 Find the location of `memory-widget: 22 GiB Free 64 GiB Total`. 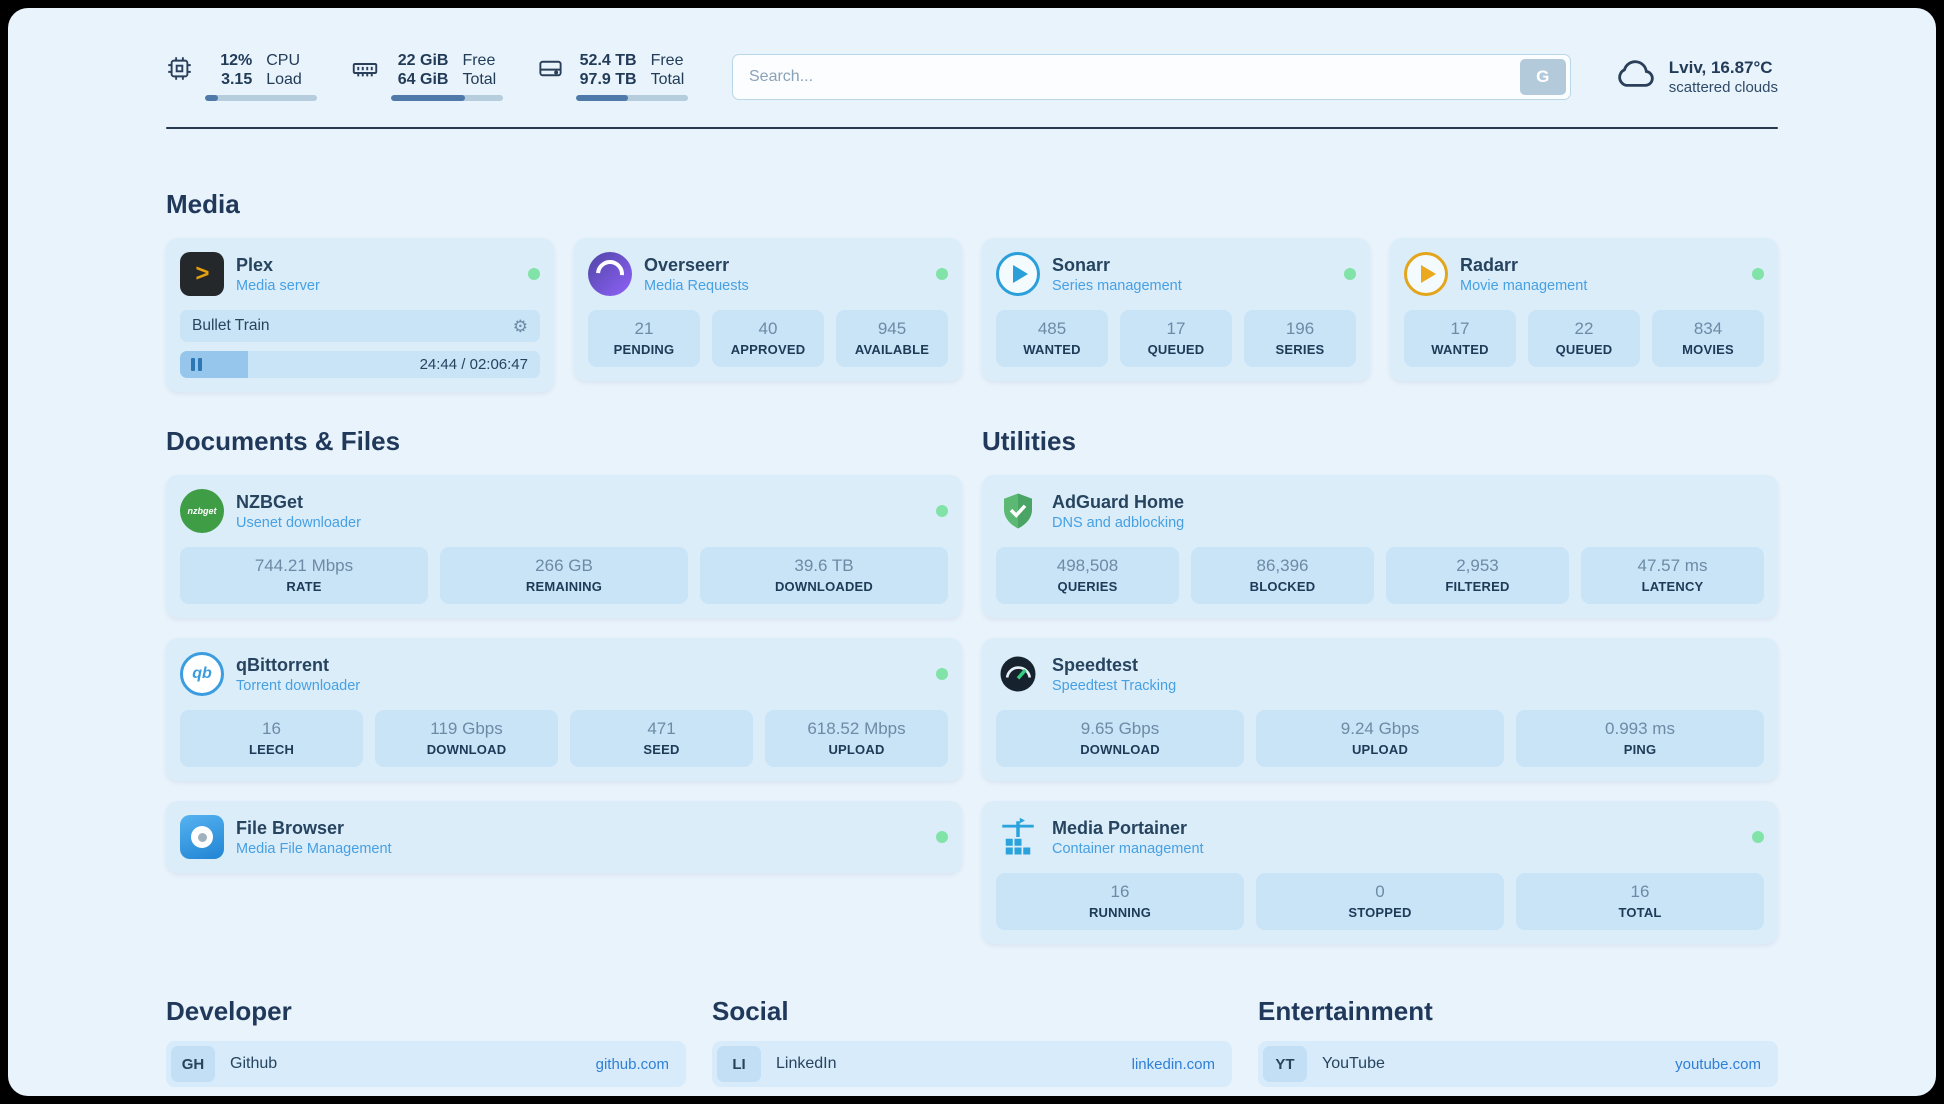

memory-widget: 22 GiB Free 64 GiB Total is located at coordinates (427, 76).